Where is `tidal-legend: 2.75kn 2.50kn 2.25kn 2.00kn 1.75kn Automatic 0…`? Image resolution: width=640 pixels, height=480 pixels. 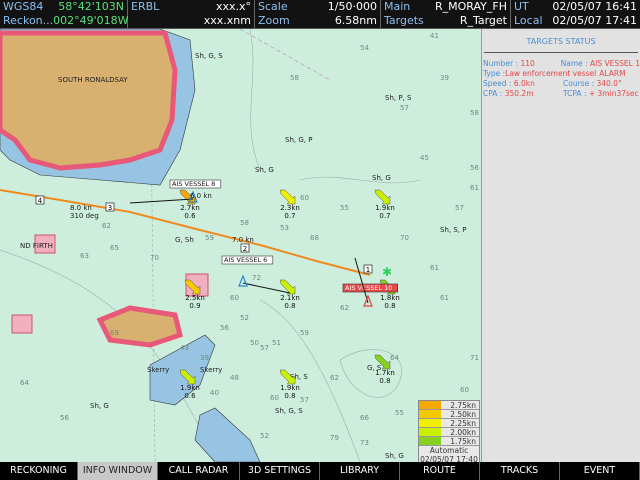
tidal-legend: 2.75kn 2.50kn 2.25kn 2.00kn 1.75kn Automatic 0… is located at coordinates (449, 431).